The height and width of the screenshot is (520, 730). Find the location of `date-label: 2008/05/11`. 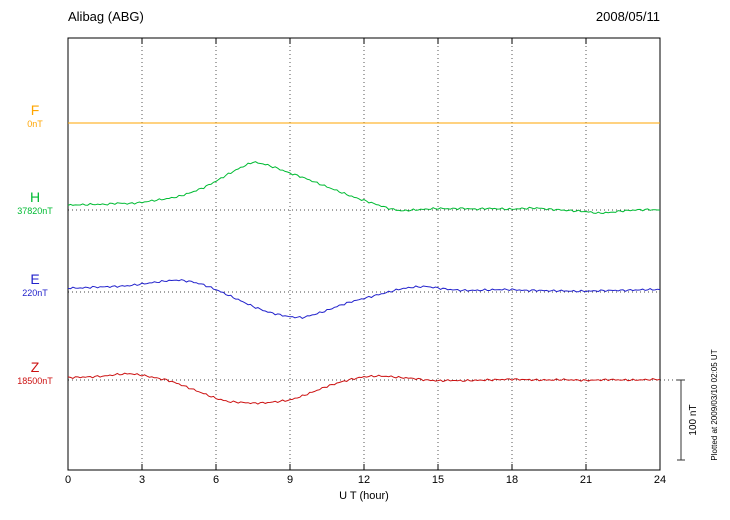

date-label: 2008/05/11 is located at coordinates (627, 16).